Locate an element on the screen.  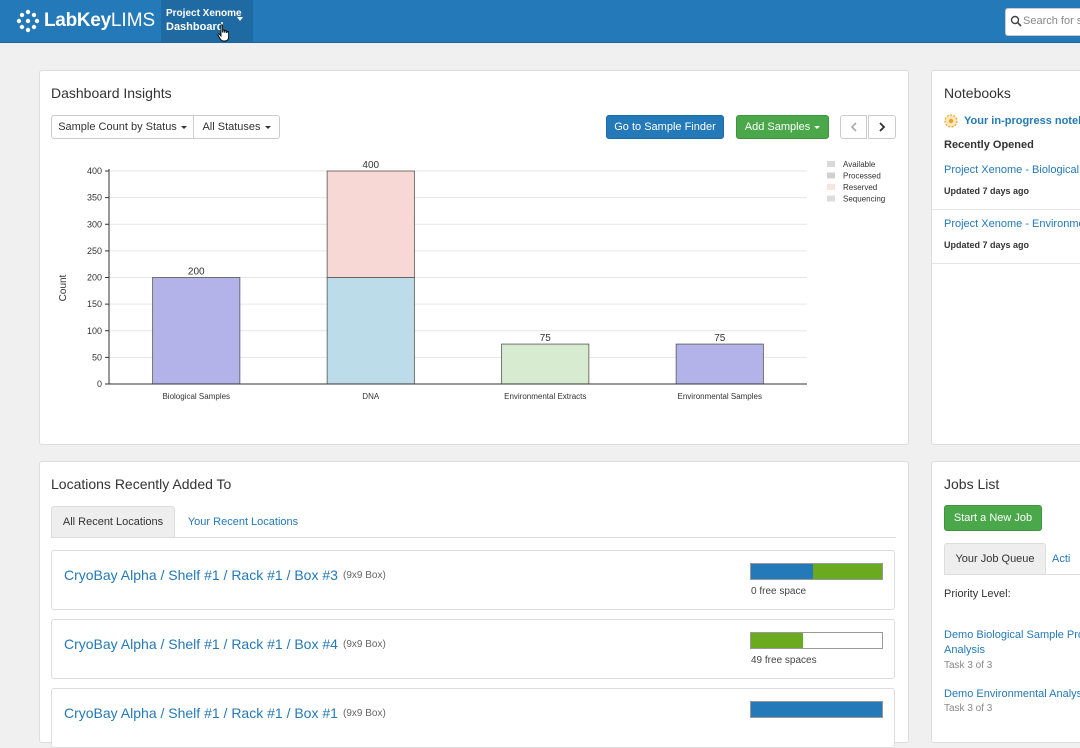
free-space-label: 0 free space is located at coordinates (779, 591).